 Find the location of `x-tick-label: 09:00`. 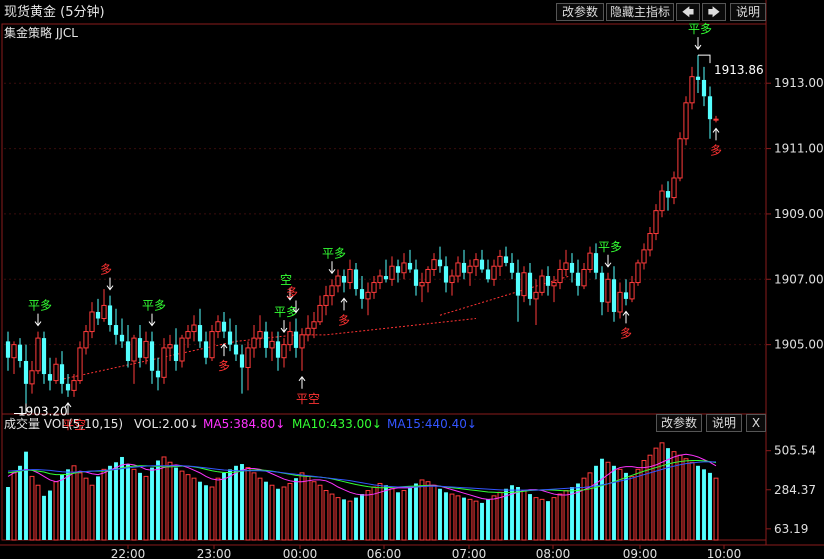

x-tick-label: 09:00 is located at coordinates (640, 553).